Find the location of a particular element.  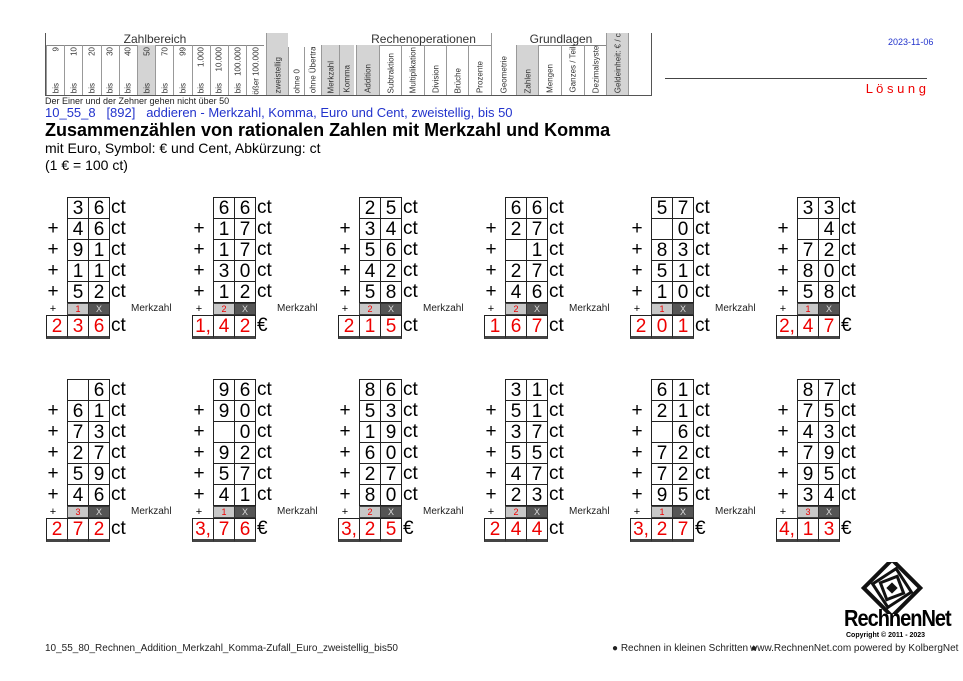

digit-cell-tens: 9 is located at coordinates (224, 453).